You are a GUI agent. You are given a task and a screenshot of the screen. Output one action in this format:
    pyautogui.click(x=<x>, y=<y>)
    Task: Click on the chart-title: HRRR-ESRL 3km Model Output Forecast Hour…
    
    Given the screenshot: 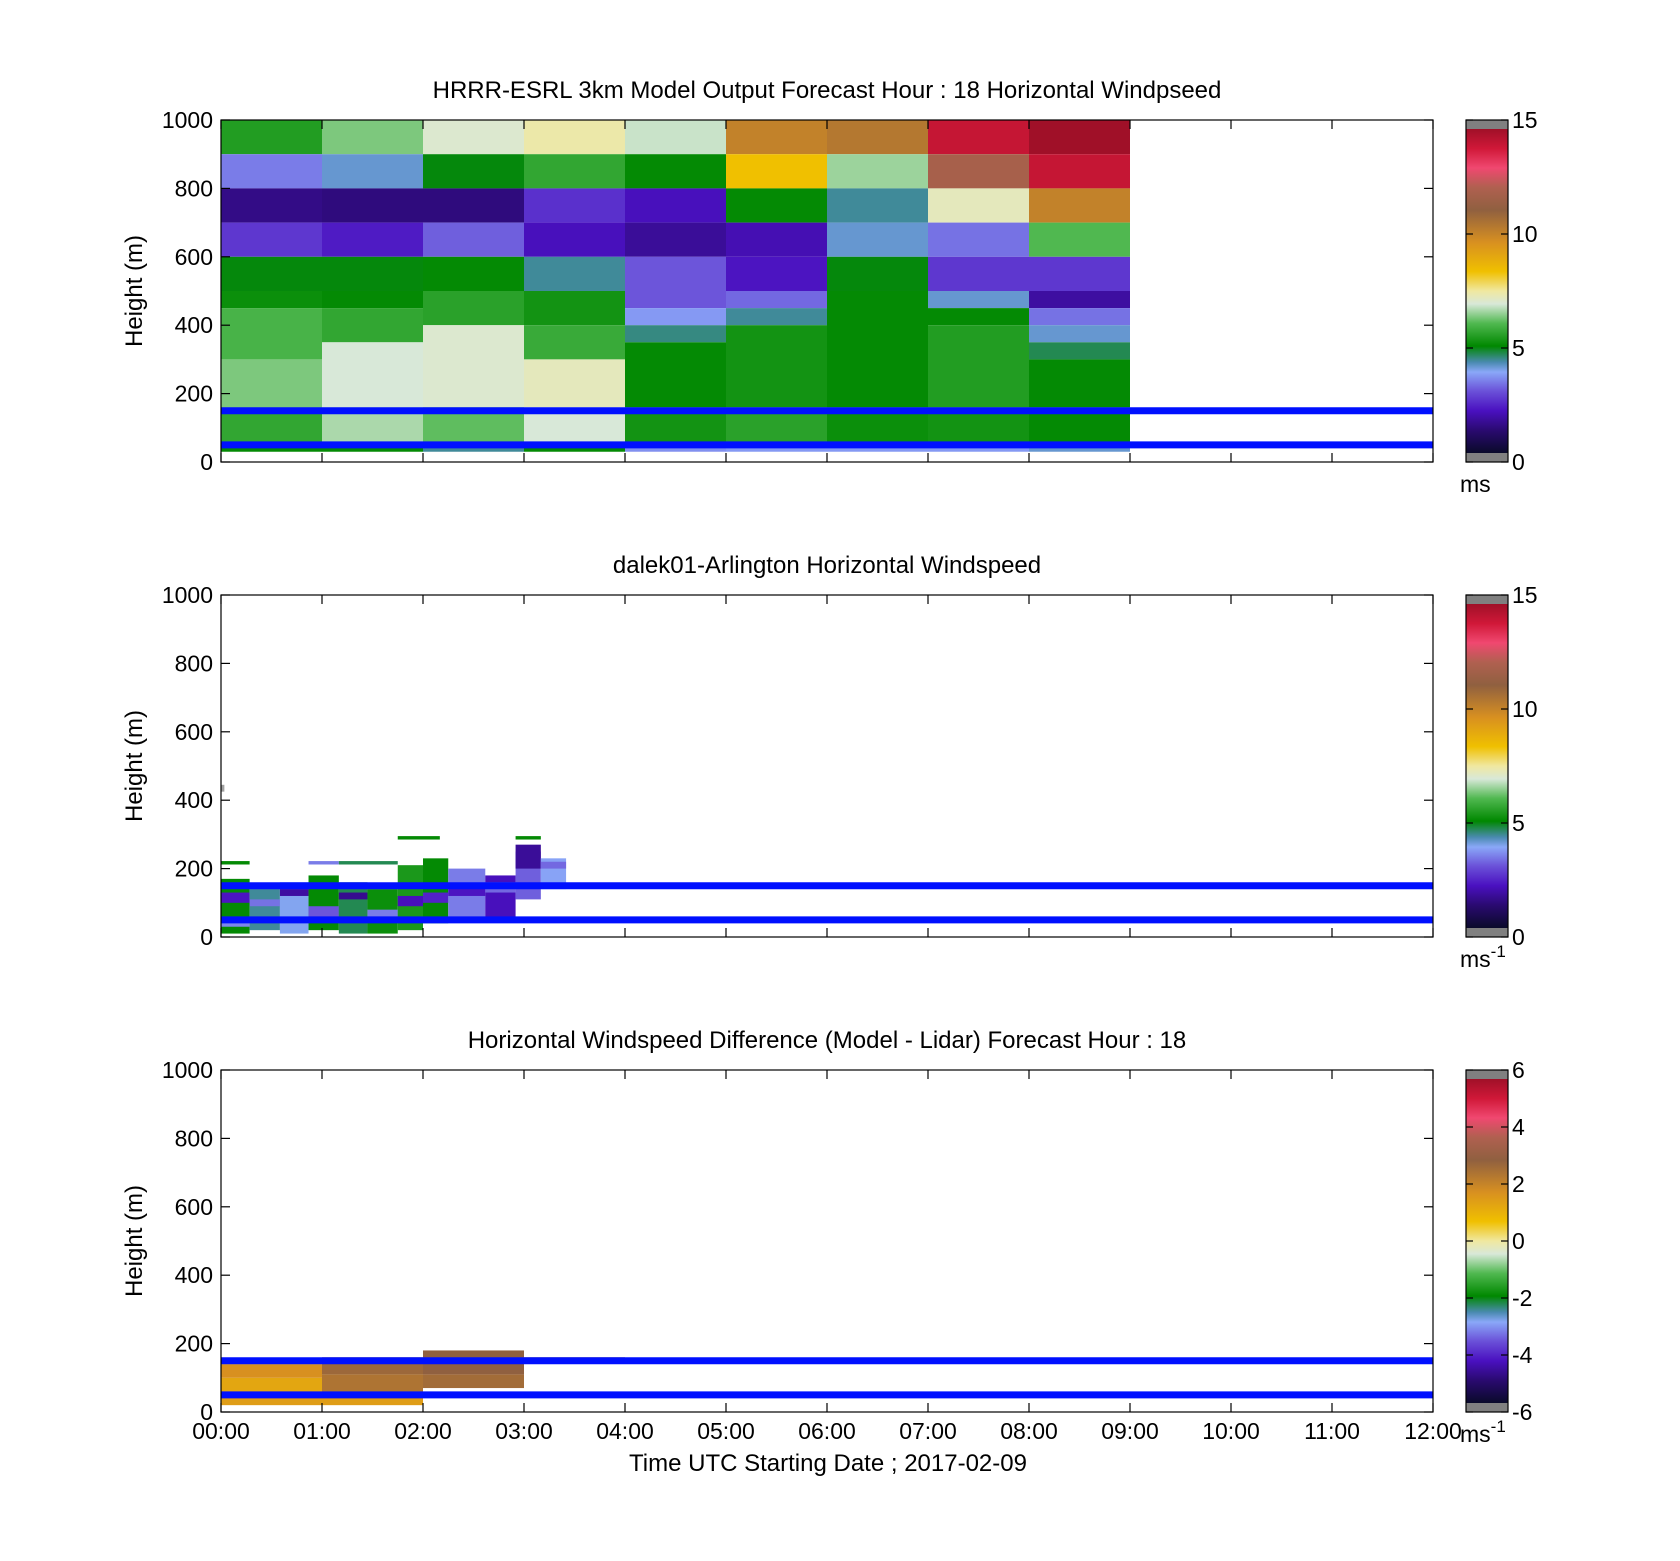 What is the action you would take?
    pyautogui.click(x=827, y=90)
    